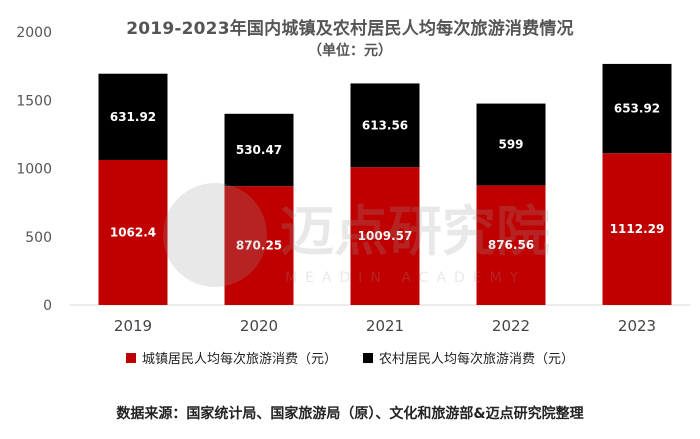  I want to click on legend-item-rural: 农村居民人均每次旅游消费（元）, so click(468, 357).